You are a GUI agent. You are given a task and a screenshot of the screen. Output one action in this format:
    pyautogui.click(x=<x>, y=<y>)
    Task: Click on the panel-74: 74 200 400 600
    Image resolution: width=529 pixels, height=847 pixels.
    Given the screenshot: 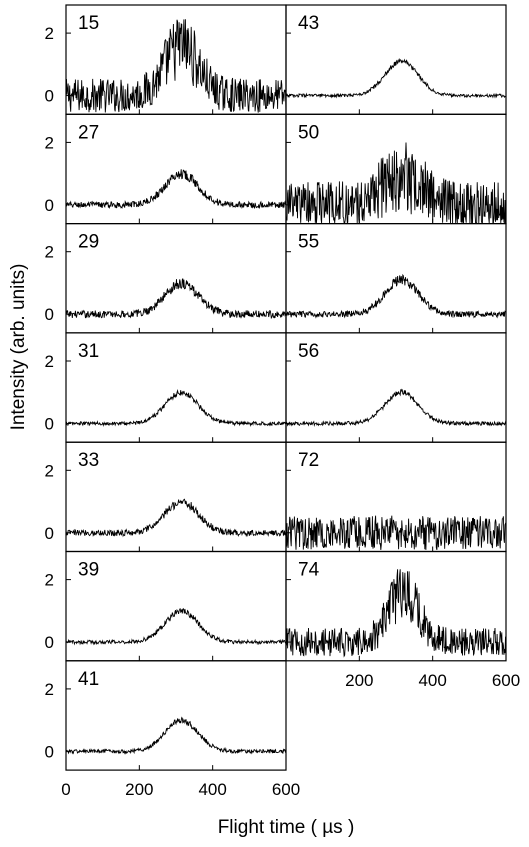 What is the action you would take?
    pyautogui.click(x=402, y=620)
    